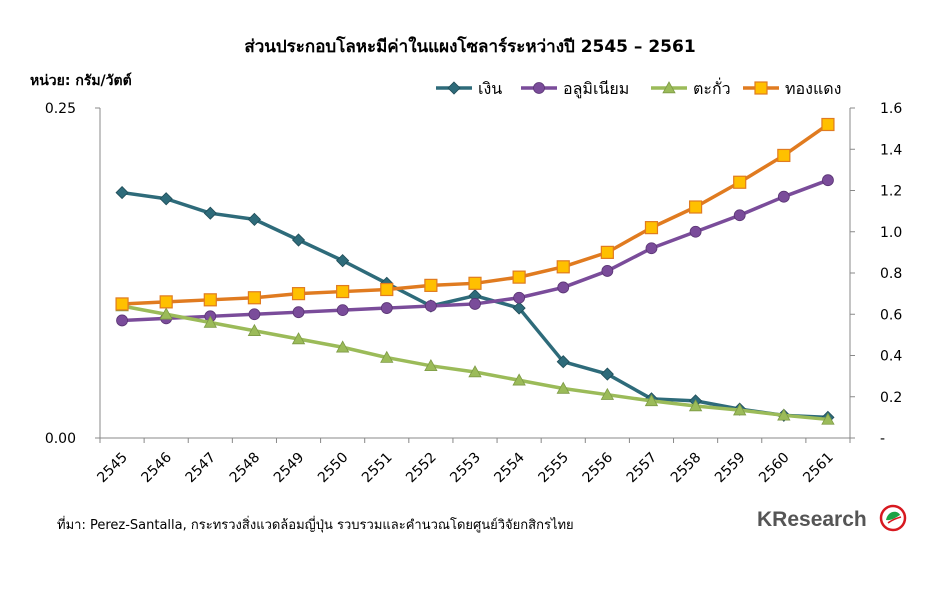 The image size is (944, 610). Describe the element at coordinates (469, 88) in the screenshot. I see `legend-item: เงิน` at that location.